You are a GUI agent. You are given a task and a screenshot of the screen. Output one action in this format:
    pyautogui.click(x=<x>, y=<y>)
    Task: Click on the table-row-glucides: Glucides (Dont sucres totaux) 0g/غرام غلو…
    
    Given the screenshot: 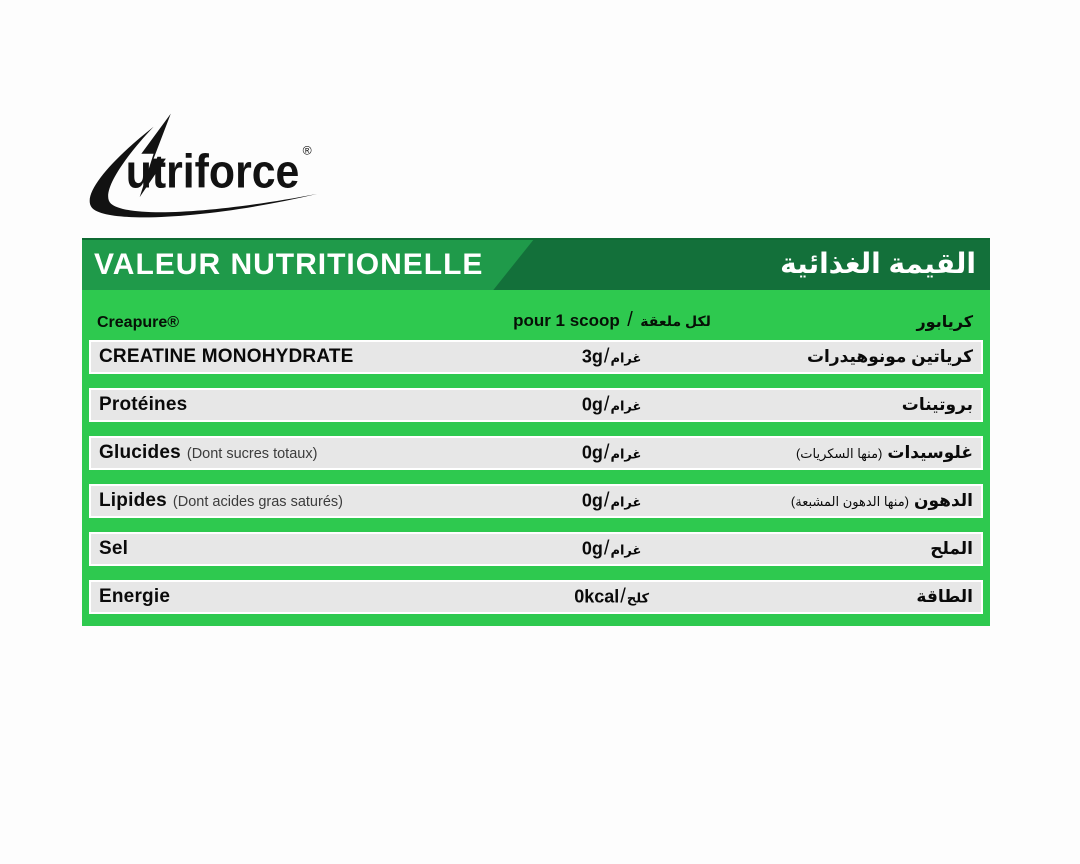 What is the action you would take?
    pyautogui.click(x=536, y=453)
    